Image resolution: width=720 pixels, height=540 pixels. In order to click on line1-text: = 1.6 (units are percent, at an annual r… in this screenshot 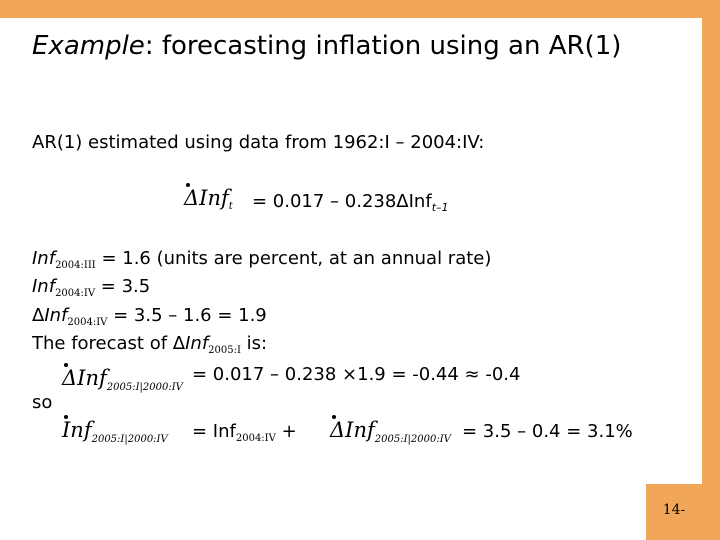, I will do `click(293, 258)`.